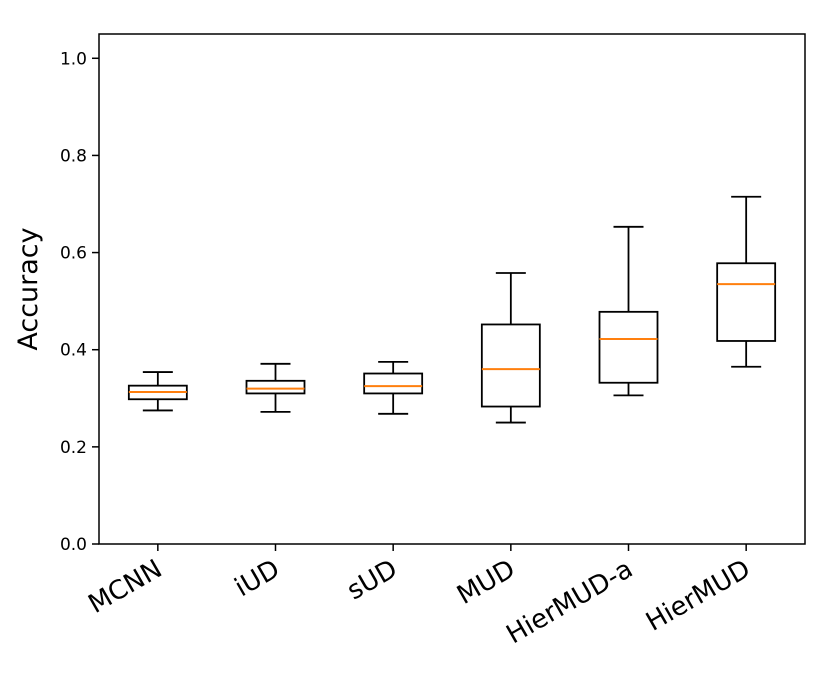 The image size is (830, 680). Describe the element at coordinates (125, 587) in the screenshot. I see `x-tick-label: MCNN` at that location.